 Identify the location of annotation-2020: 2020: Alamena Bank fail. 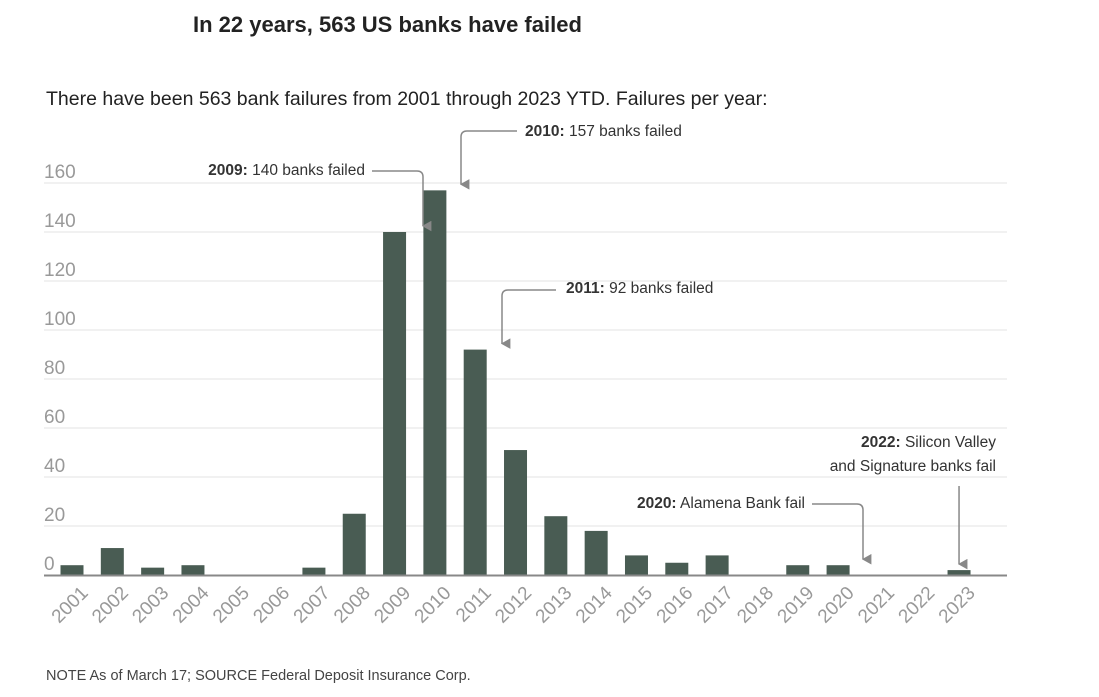
(721, 503).